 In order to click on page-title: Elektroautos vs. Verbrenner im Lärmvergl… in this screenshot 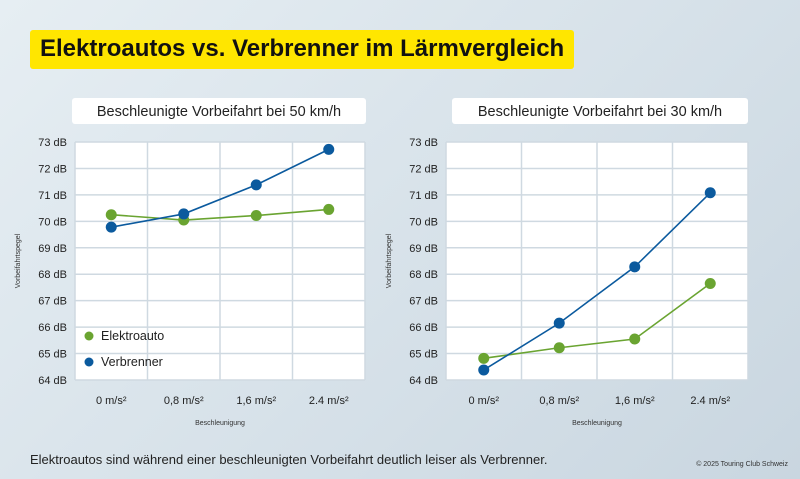, I will do `click(302, 49)`.